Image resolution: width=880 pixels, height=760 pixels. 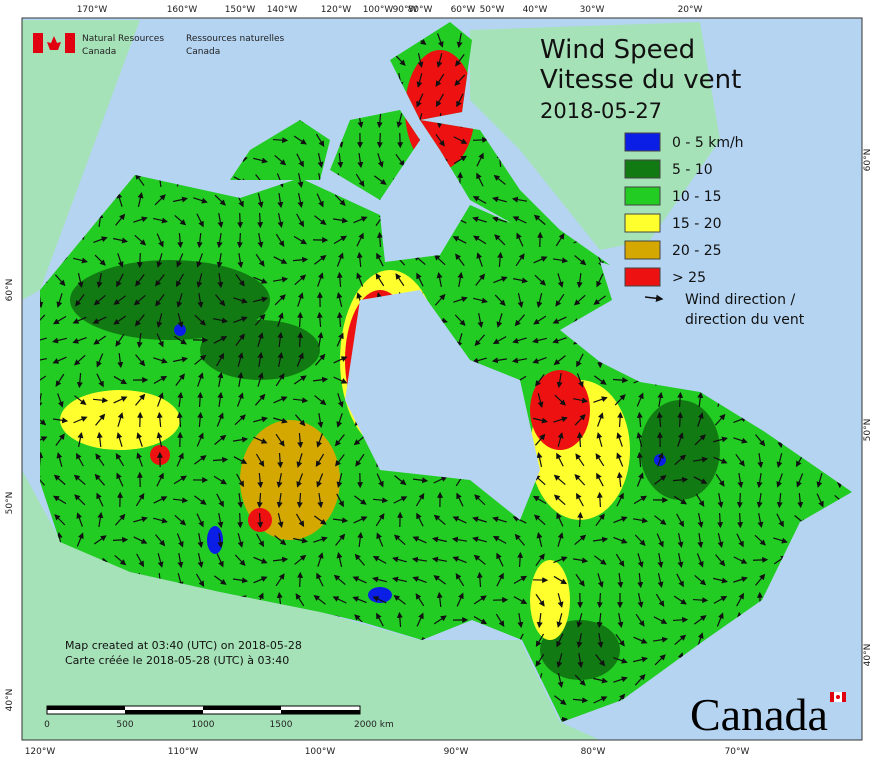 I want to click on lat-label: 60°N, so click(x=10, y=290).